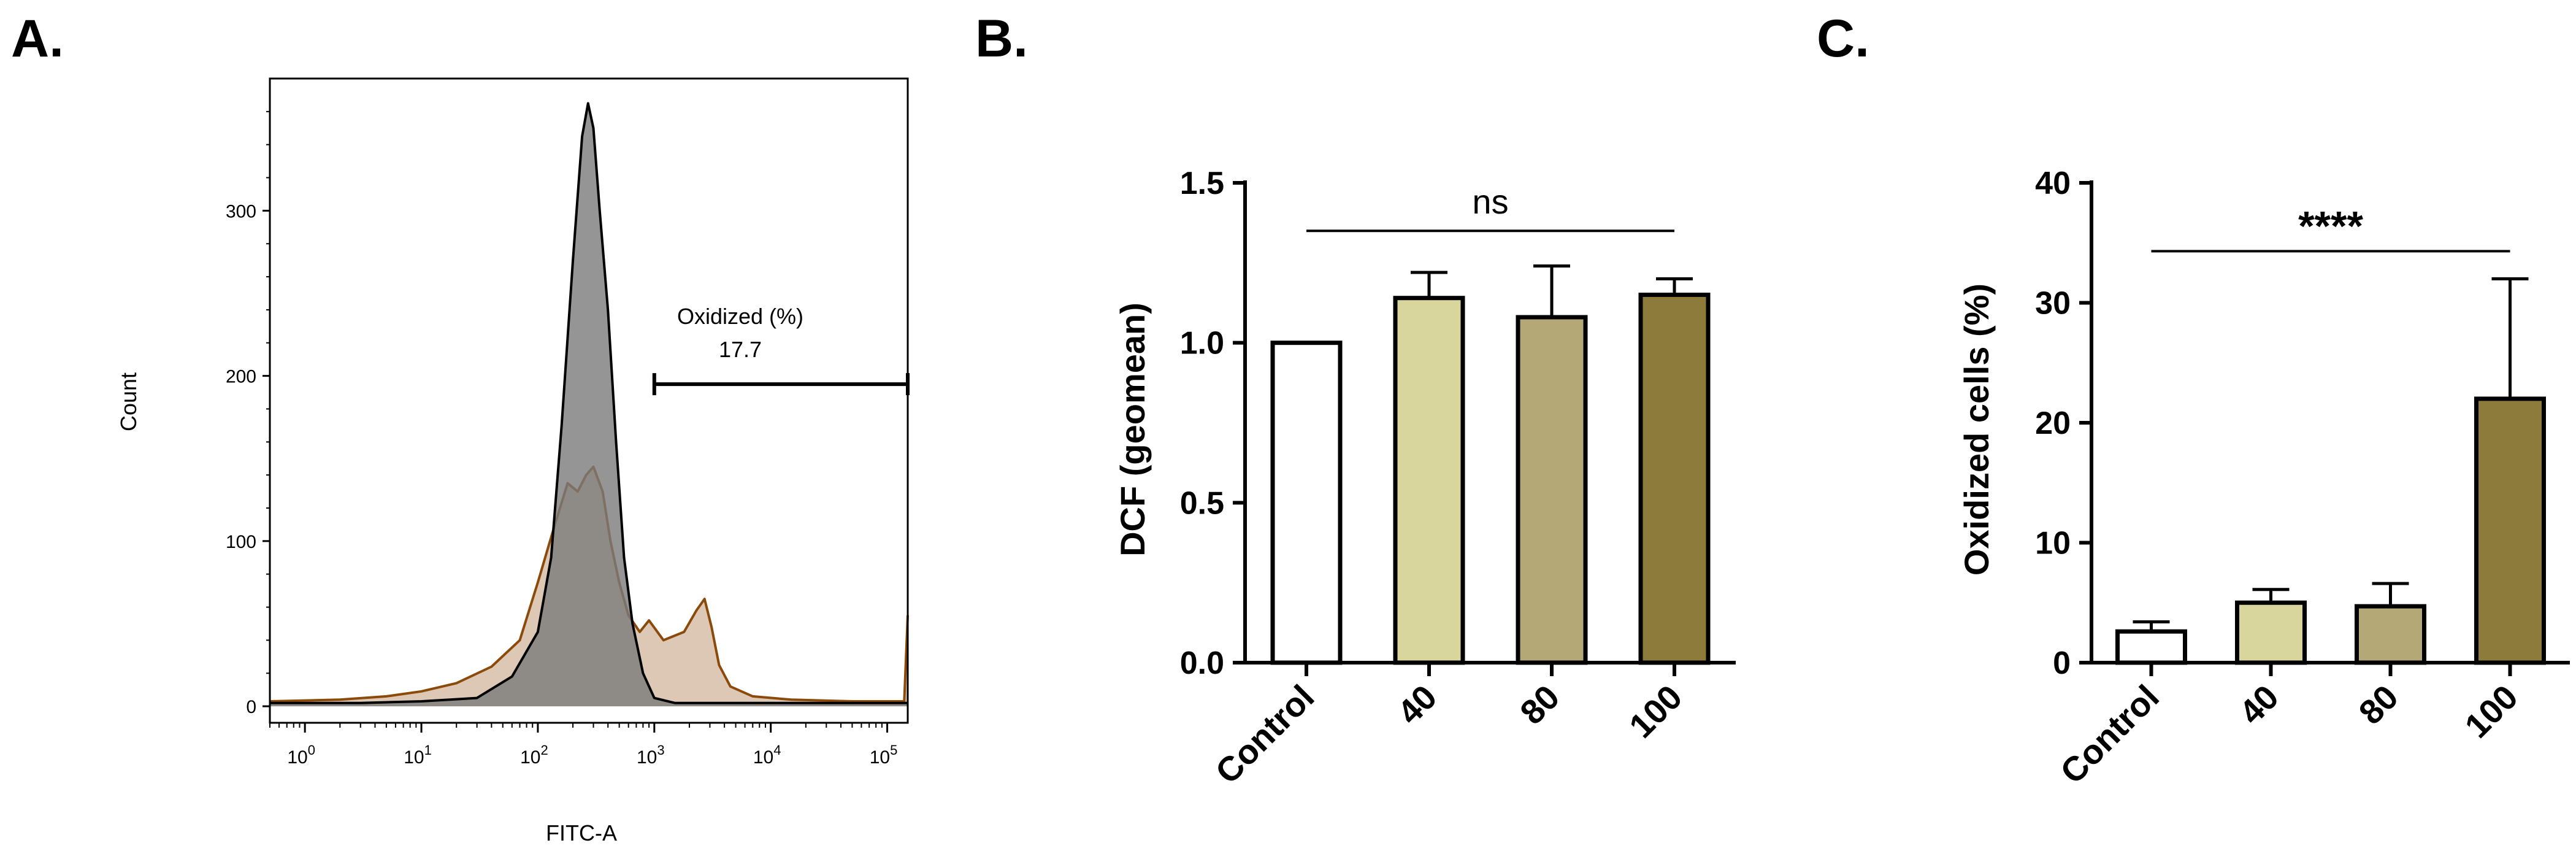  I want to click on histogram-x-tick-label: 10⁴, so click(767, 755).